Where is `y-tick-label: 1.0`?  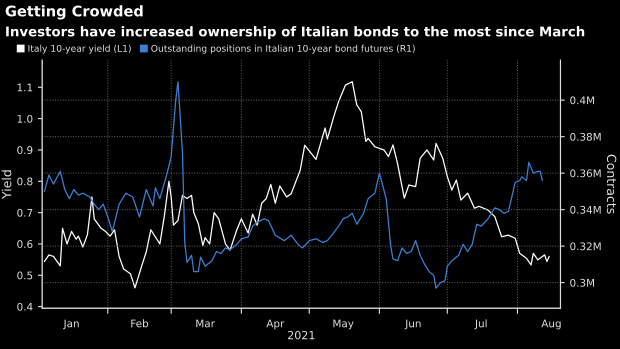 y-tick-label: 1.0 is located at coordinates (25, 118).